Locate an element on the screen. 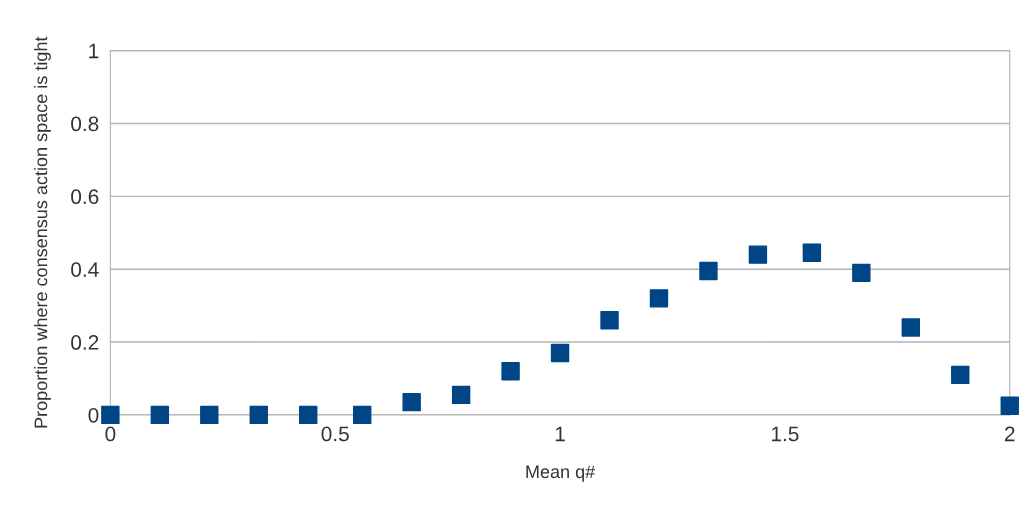  y-tick-label: 0.8 is located at coordinates (85, 124).